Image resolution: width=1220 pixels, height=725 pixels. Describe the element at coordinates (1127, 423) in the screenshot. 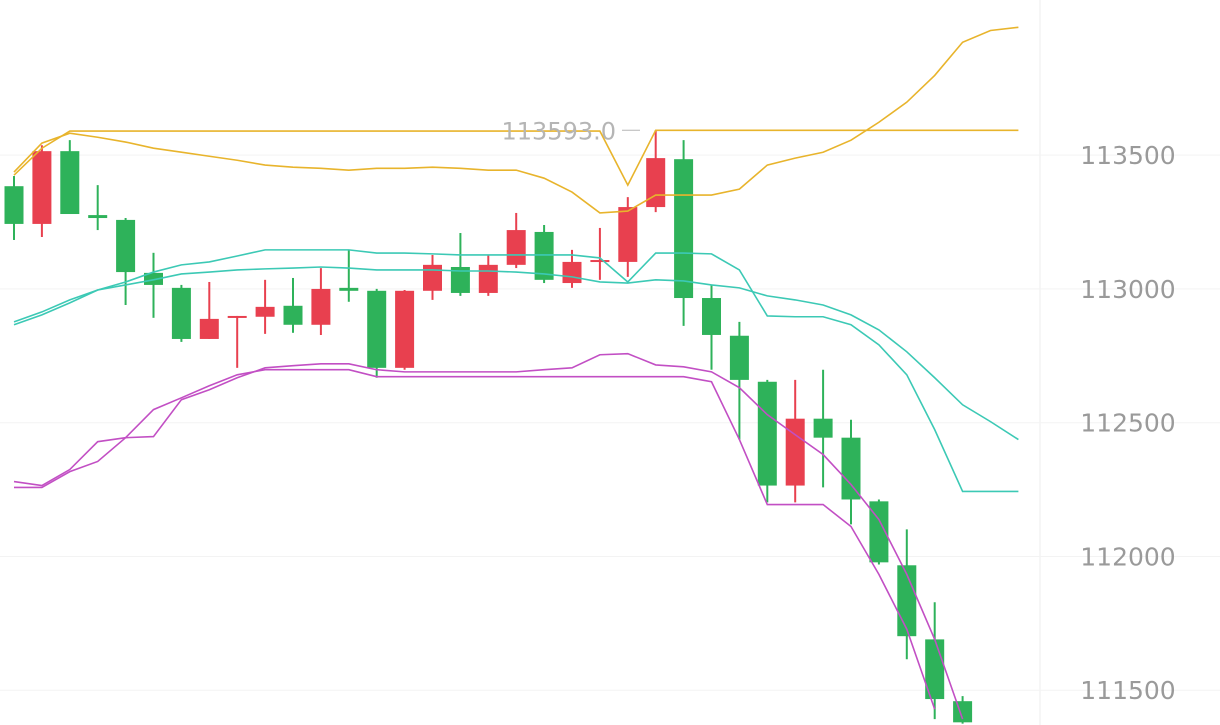

I see `y-tick-label: 112500` at that location.